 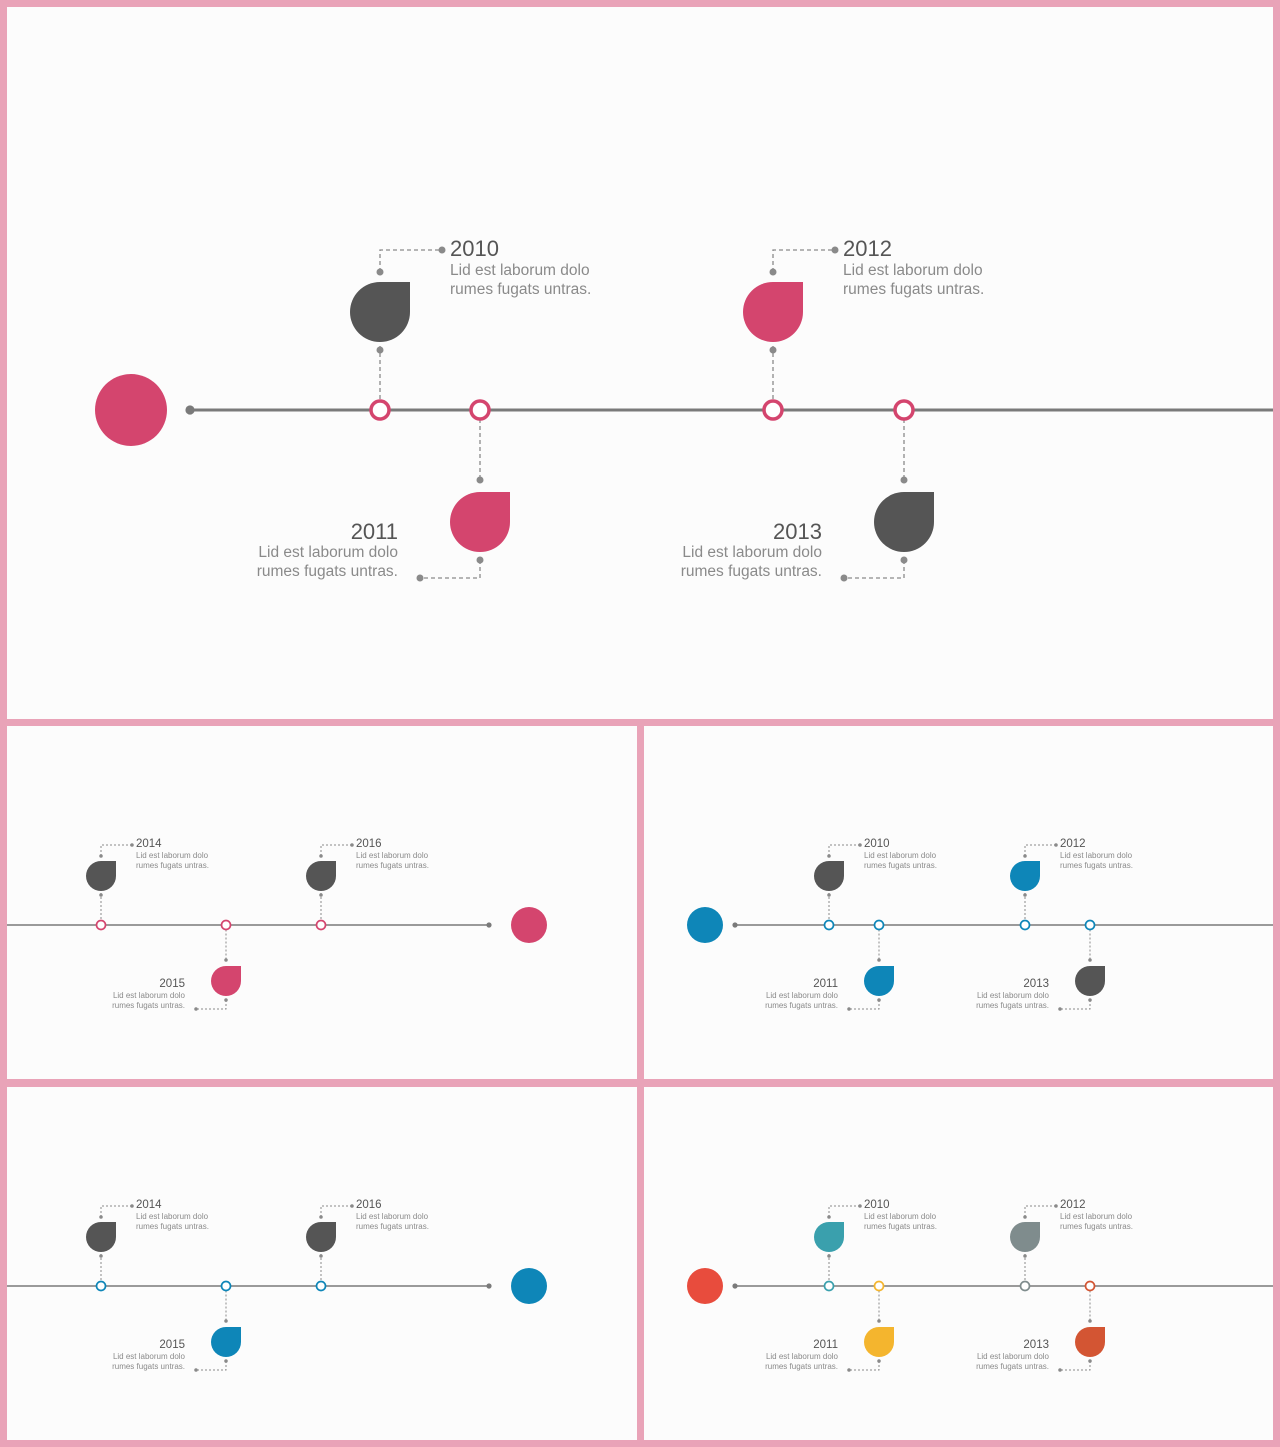 What do you see at coordinates (217, 1326) in the screenshot?
I see `milestone-2015` at bounding box center [217, 1326].